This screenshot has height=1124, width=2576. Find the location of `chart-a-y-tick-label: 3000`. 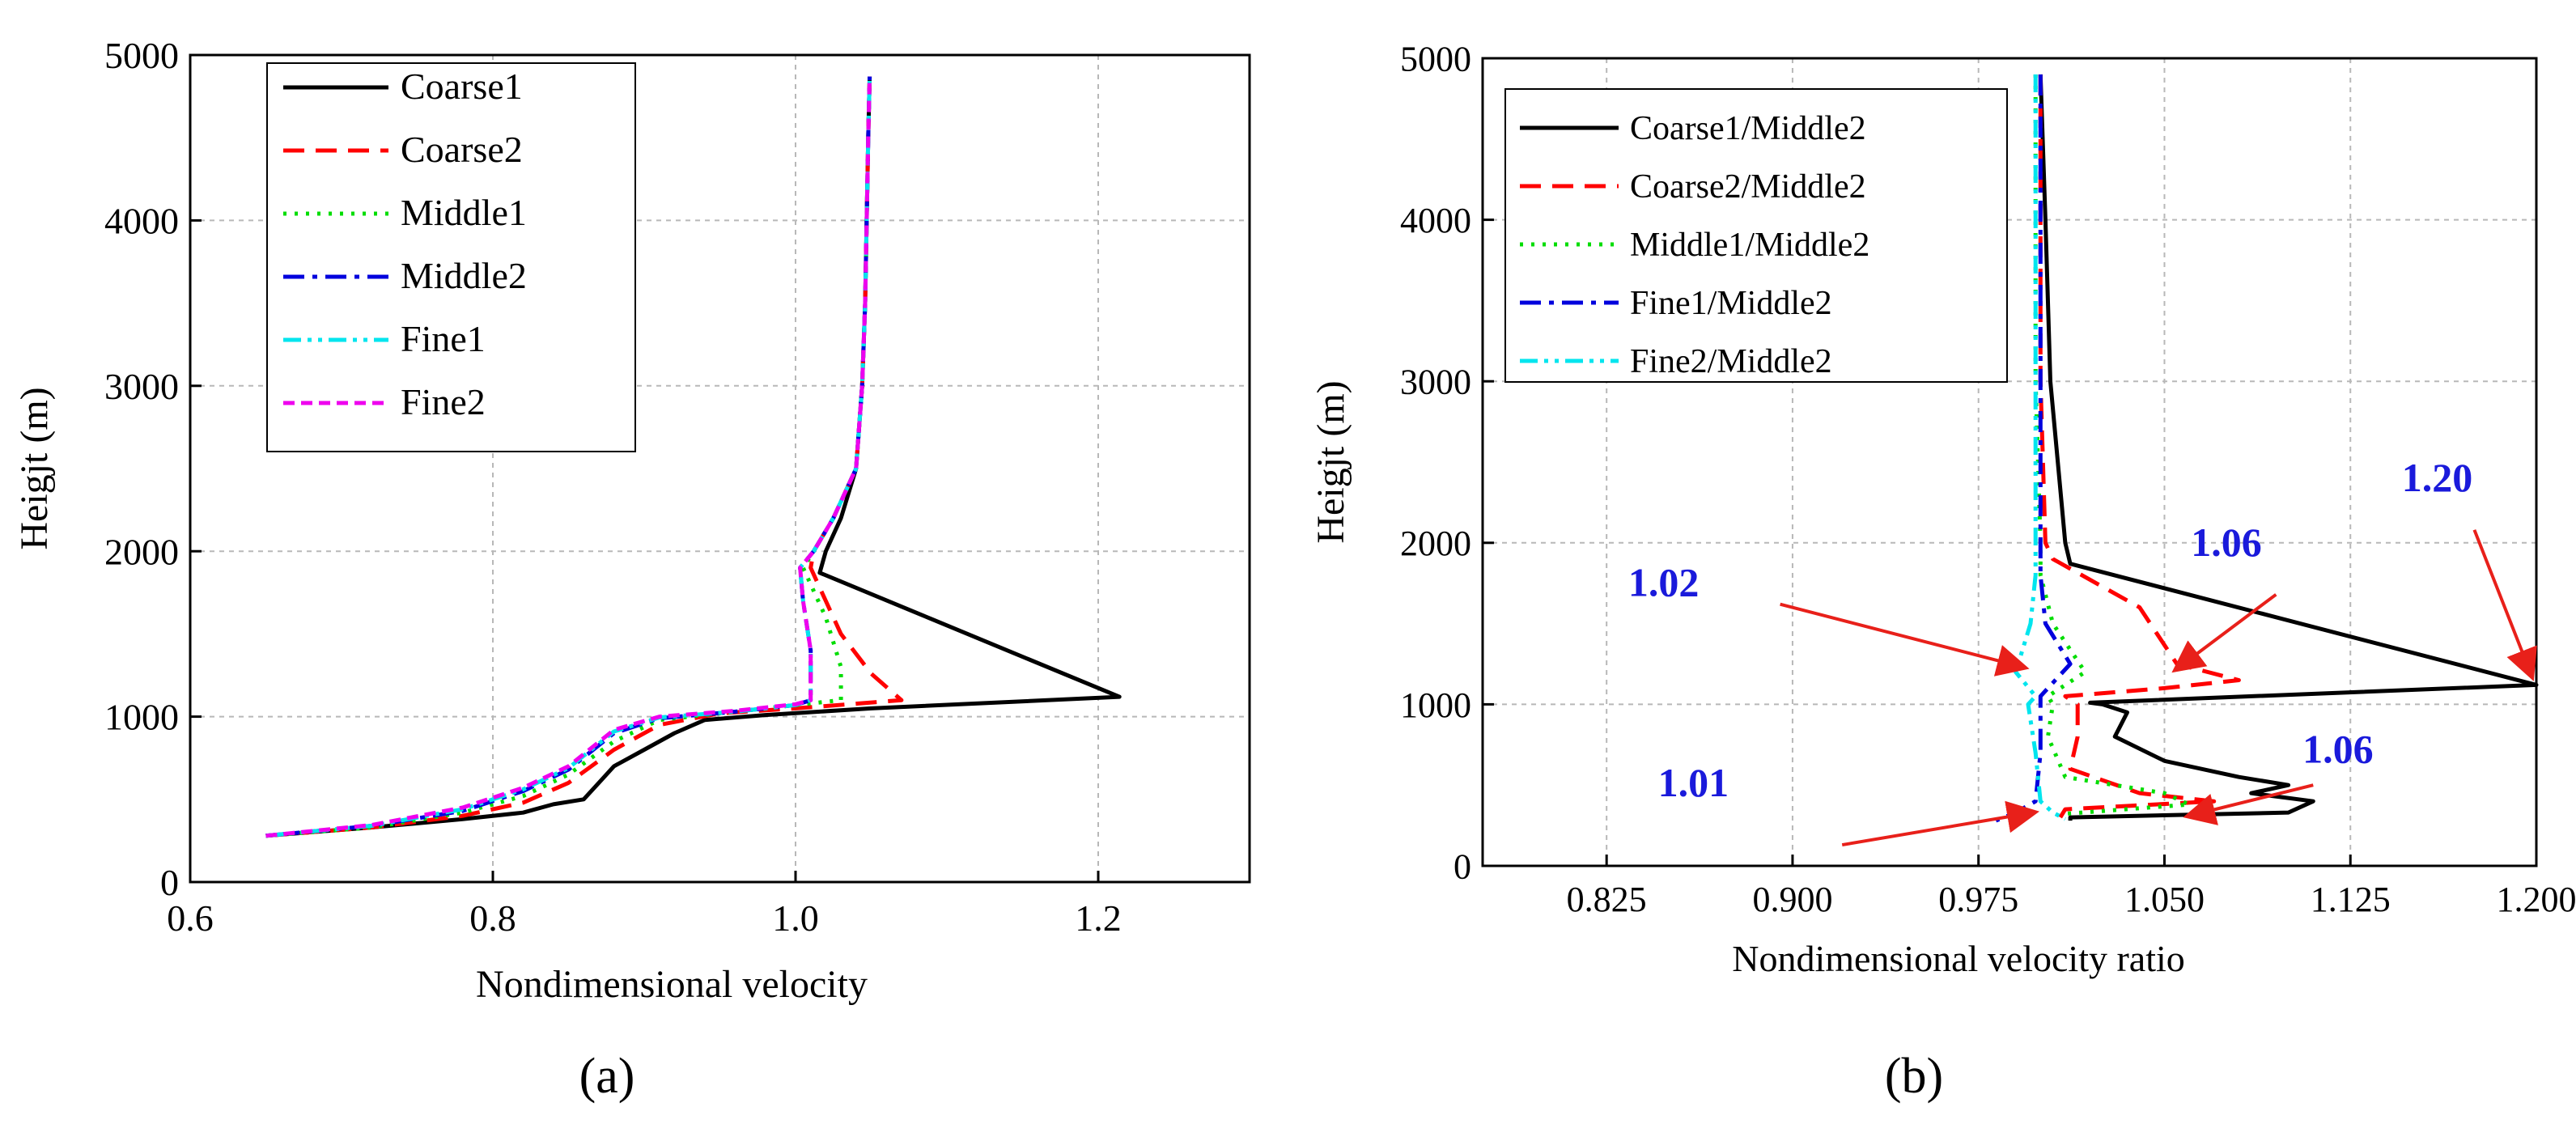

chart-a-y-tick-label: 3000 is located at coordinates (141, 386).